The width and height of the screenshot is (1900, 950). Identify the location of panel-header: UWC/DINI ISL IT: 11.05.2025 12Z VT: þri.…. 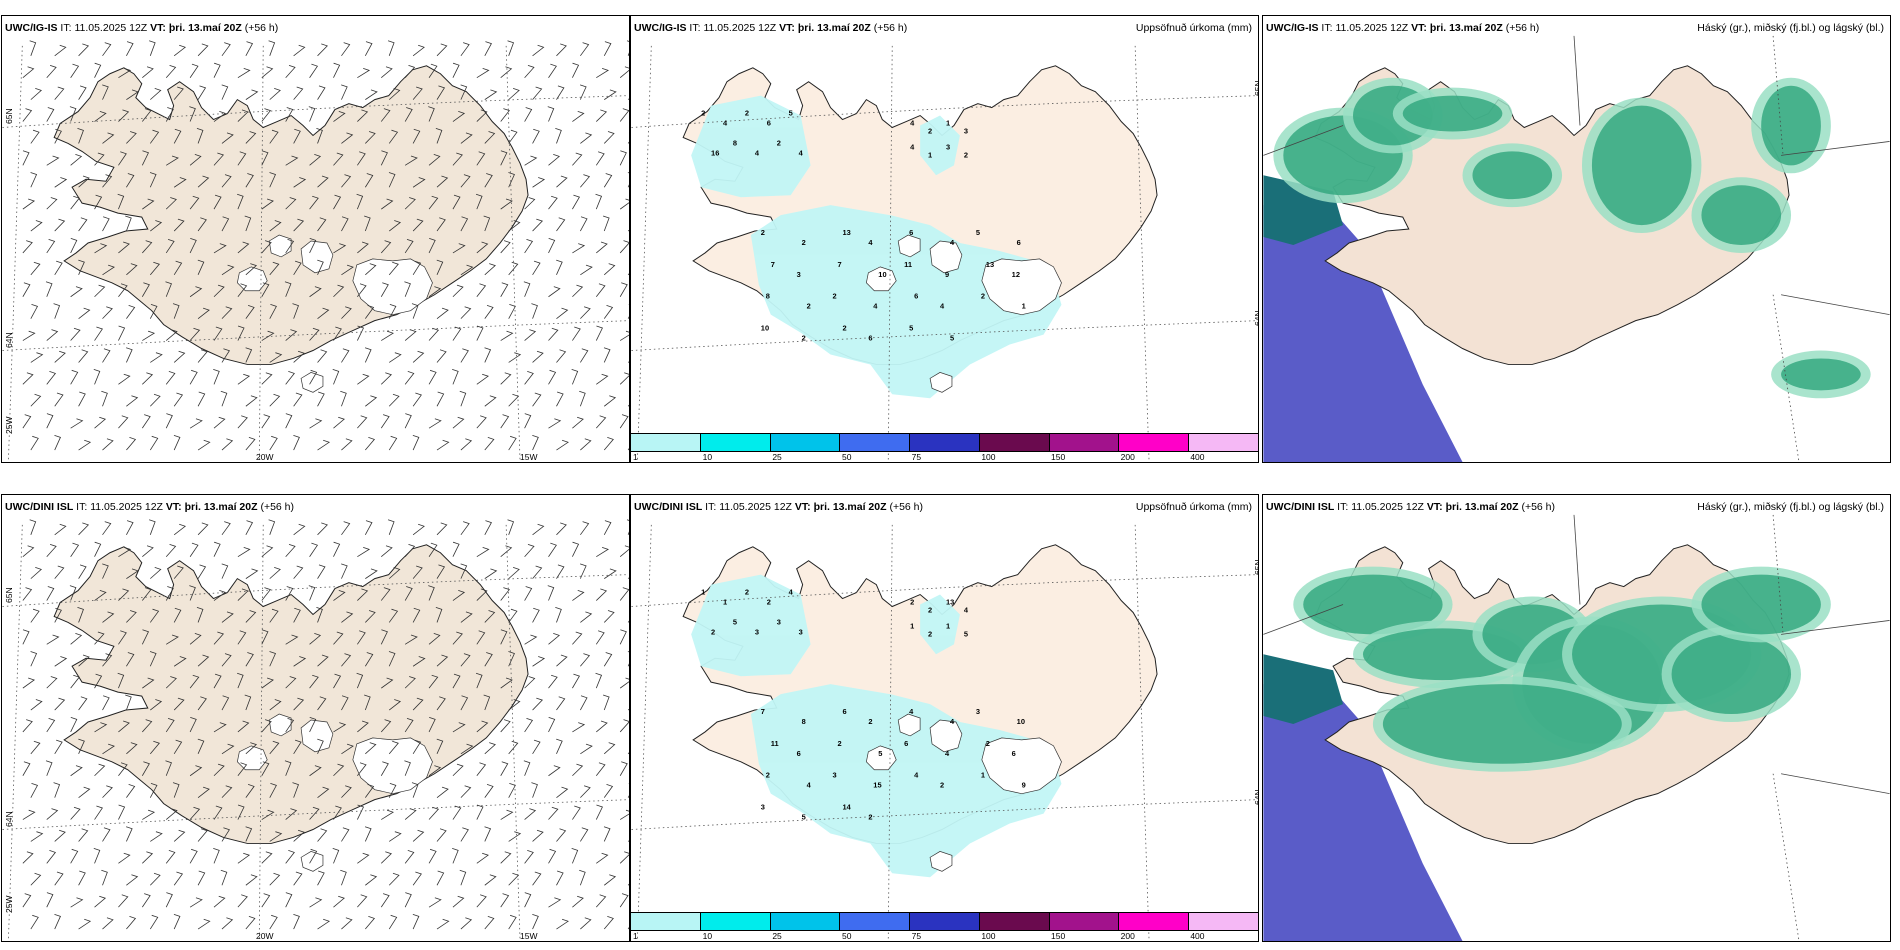
(149, 507).